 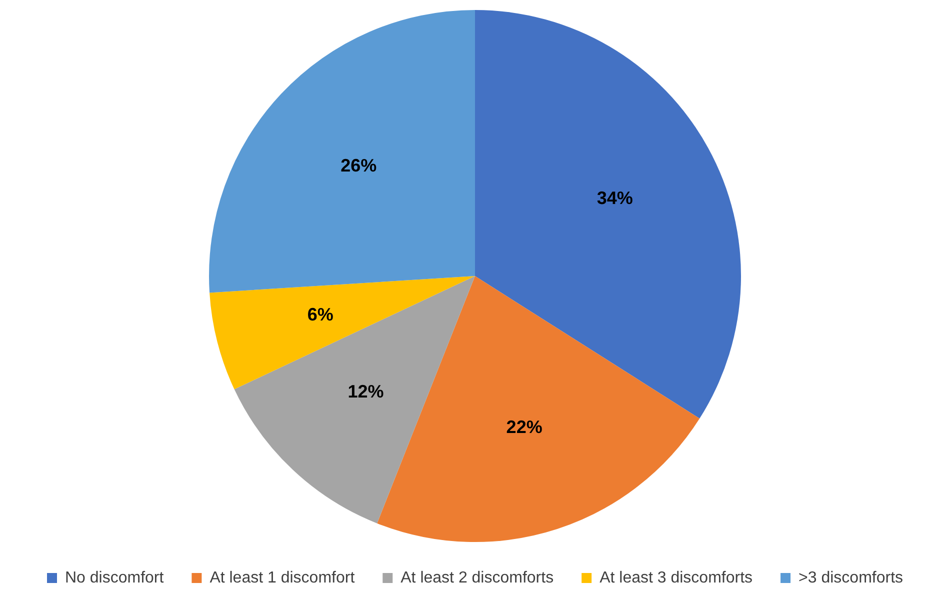 What do you see at coordinates (358, 166) in the screenshot?
I see `data-label: 26%` at bounding box center [358, 166].